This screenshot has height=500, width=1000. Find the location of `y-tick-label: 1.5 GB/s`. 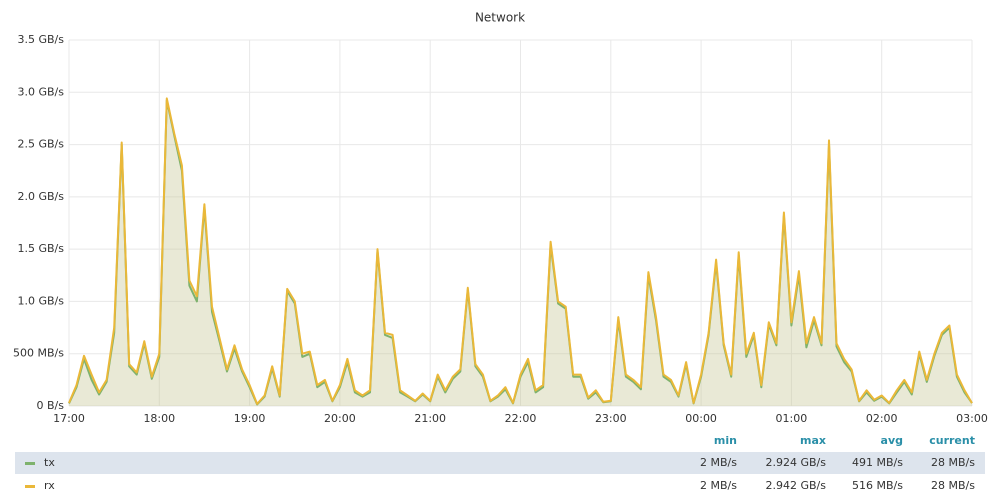

y-tick-label: 1.5 GB/s is located at coordinates (41, 248).